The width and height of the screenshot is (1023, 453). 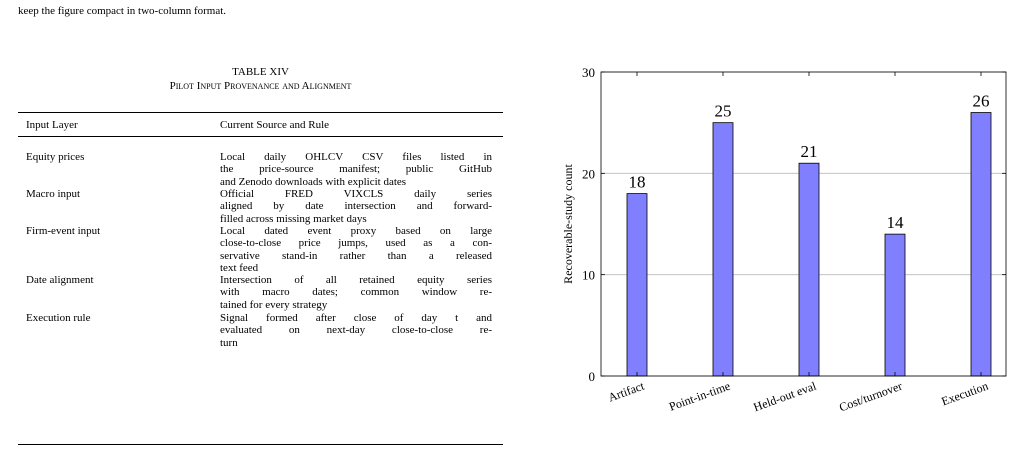 I want to click on row-label: Macro input, so click(x=53, y=194).